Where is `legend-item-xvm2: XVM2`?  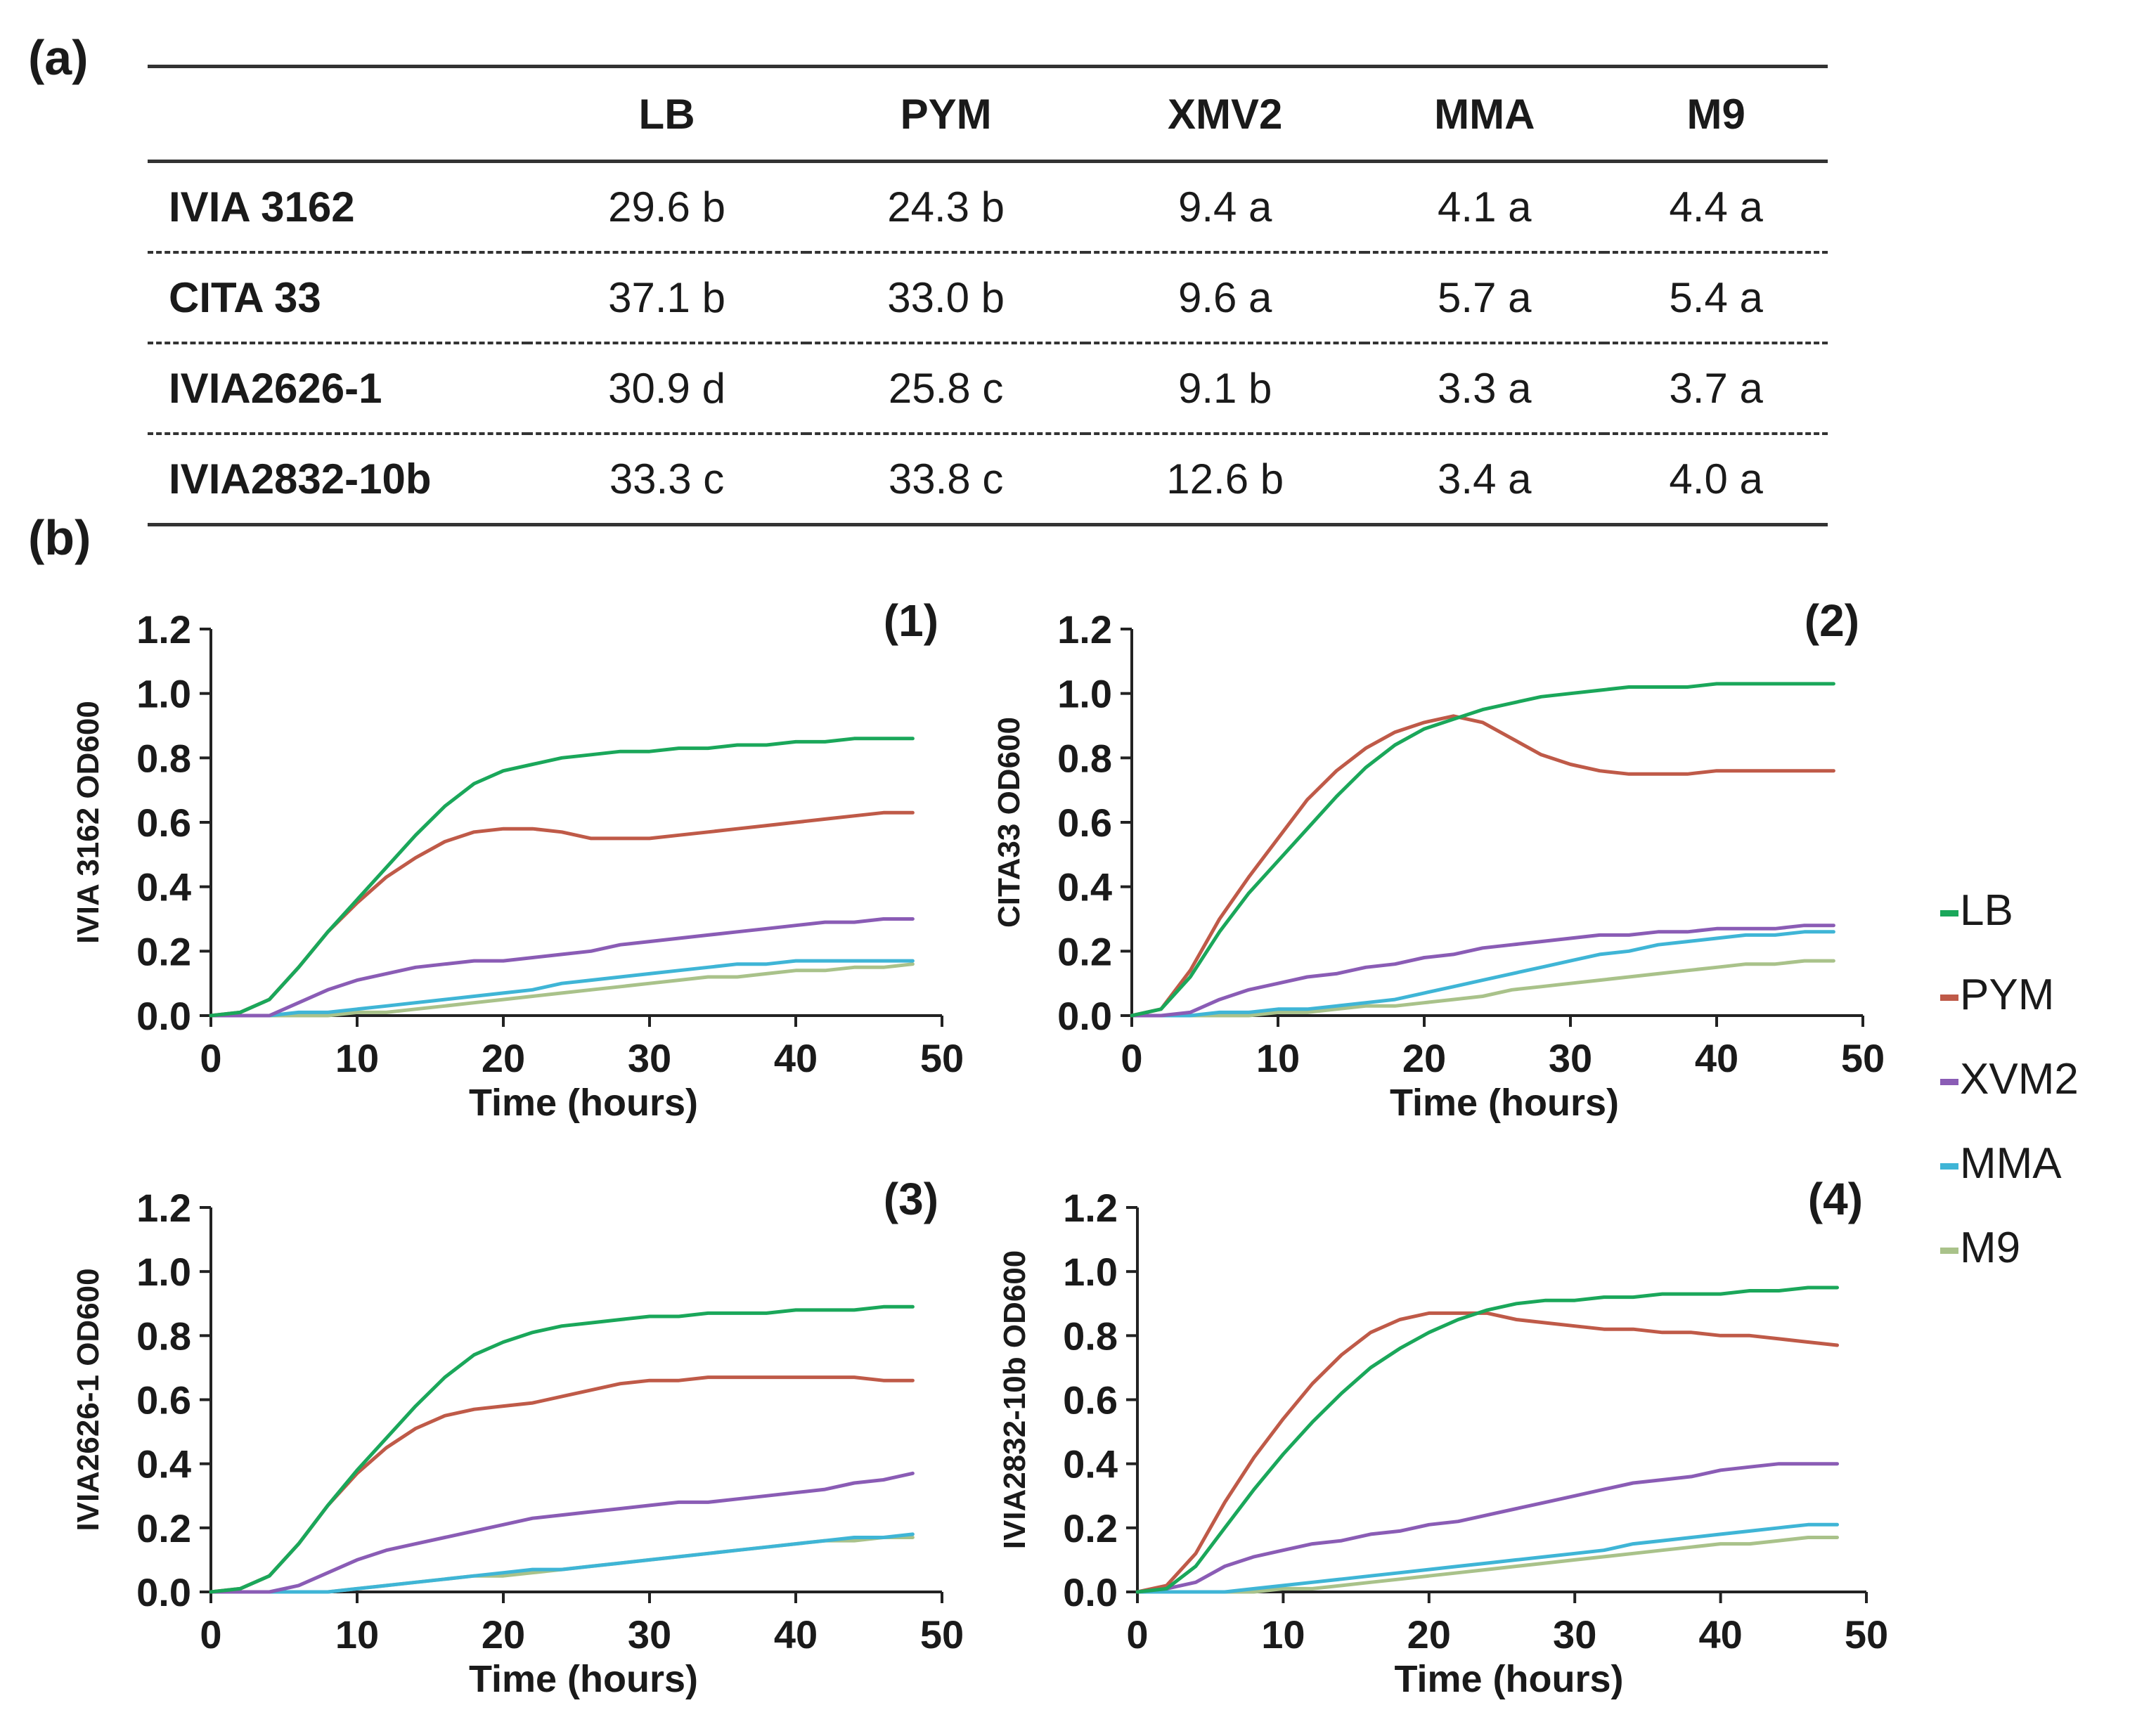 legend-item-xvm2: XVM2 is located at coordinates (2009, 1082).